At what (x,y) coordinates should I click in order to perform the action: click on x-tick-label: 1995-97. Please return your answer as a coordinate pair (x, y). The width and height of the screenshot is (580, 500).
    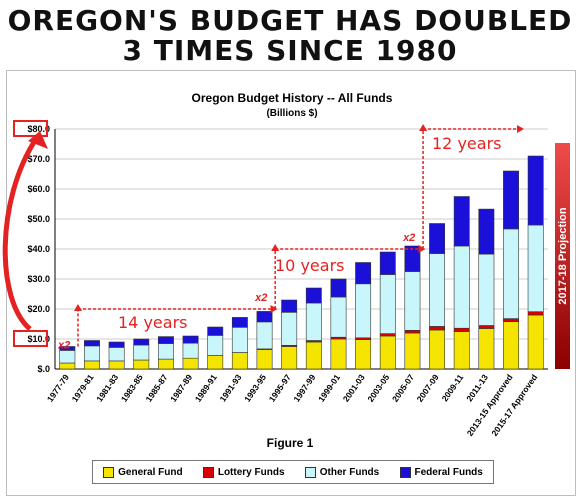
    Looking at the image, I should click on (280, 388).